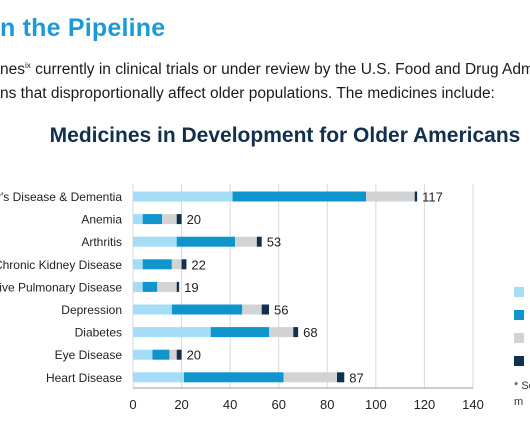  I want to click on category-label: r's Disease & Dementia, so click(61, 197).